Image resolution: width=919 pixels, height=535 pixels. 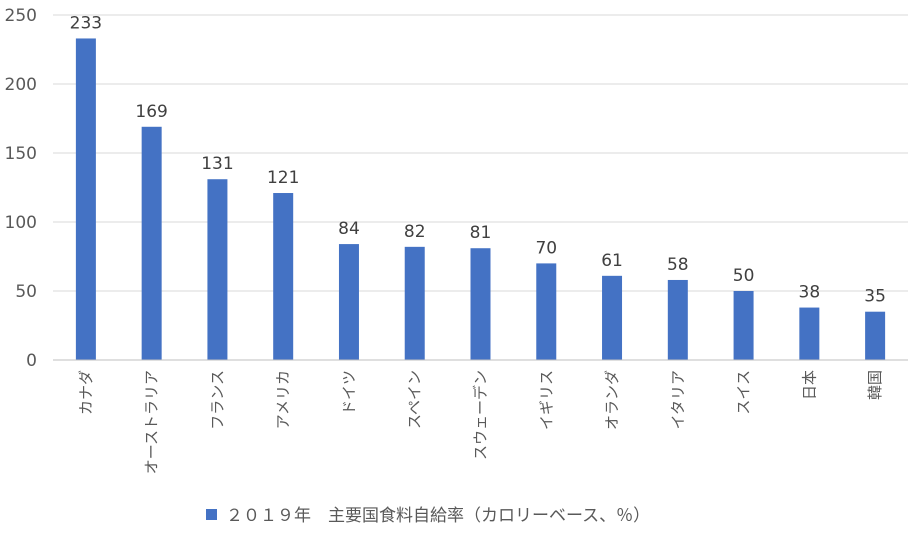 What do you see at coordinates (875, 385) in the screenshot?
I see `x-category-label: 韓国` at bounding box center [875, 385].